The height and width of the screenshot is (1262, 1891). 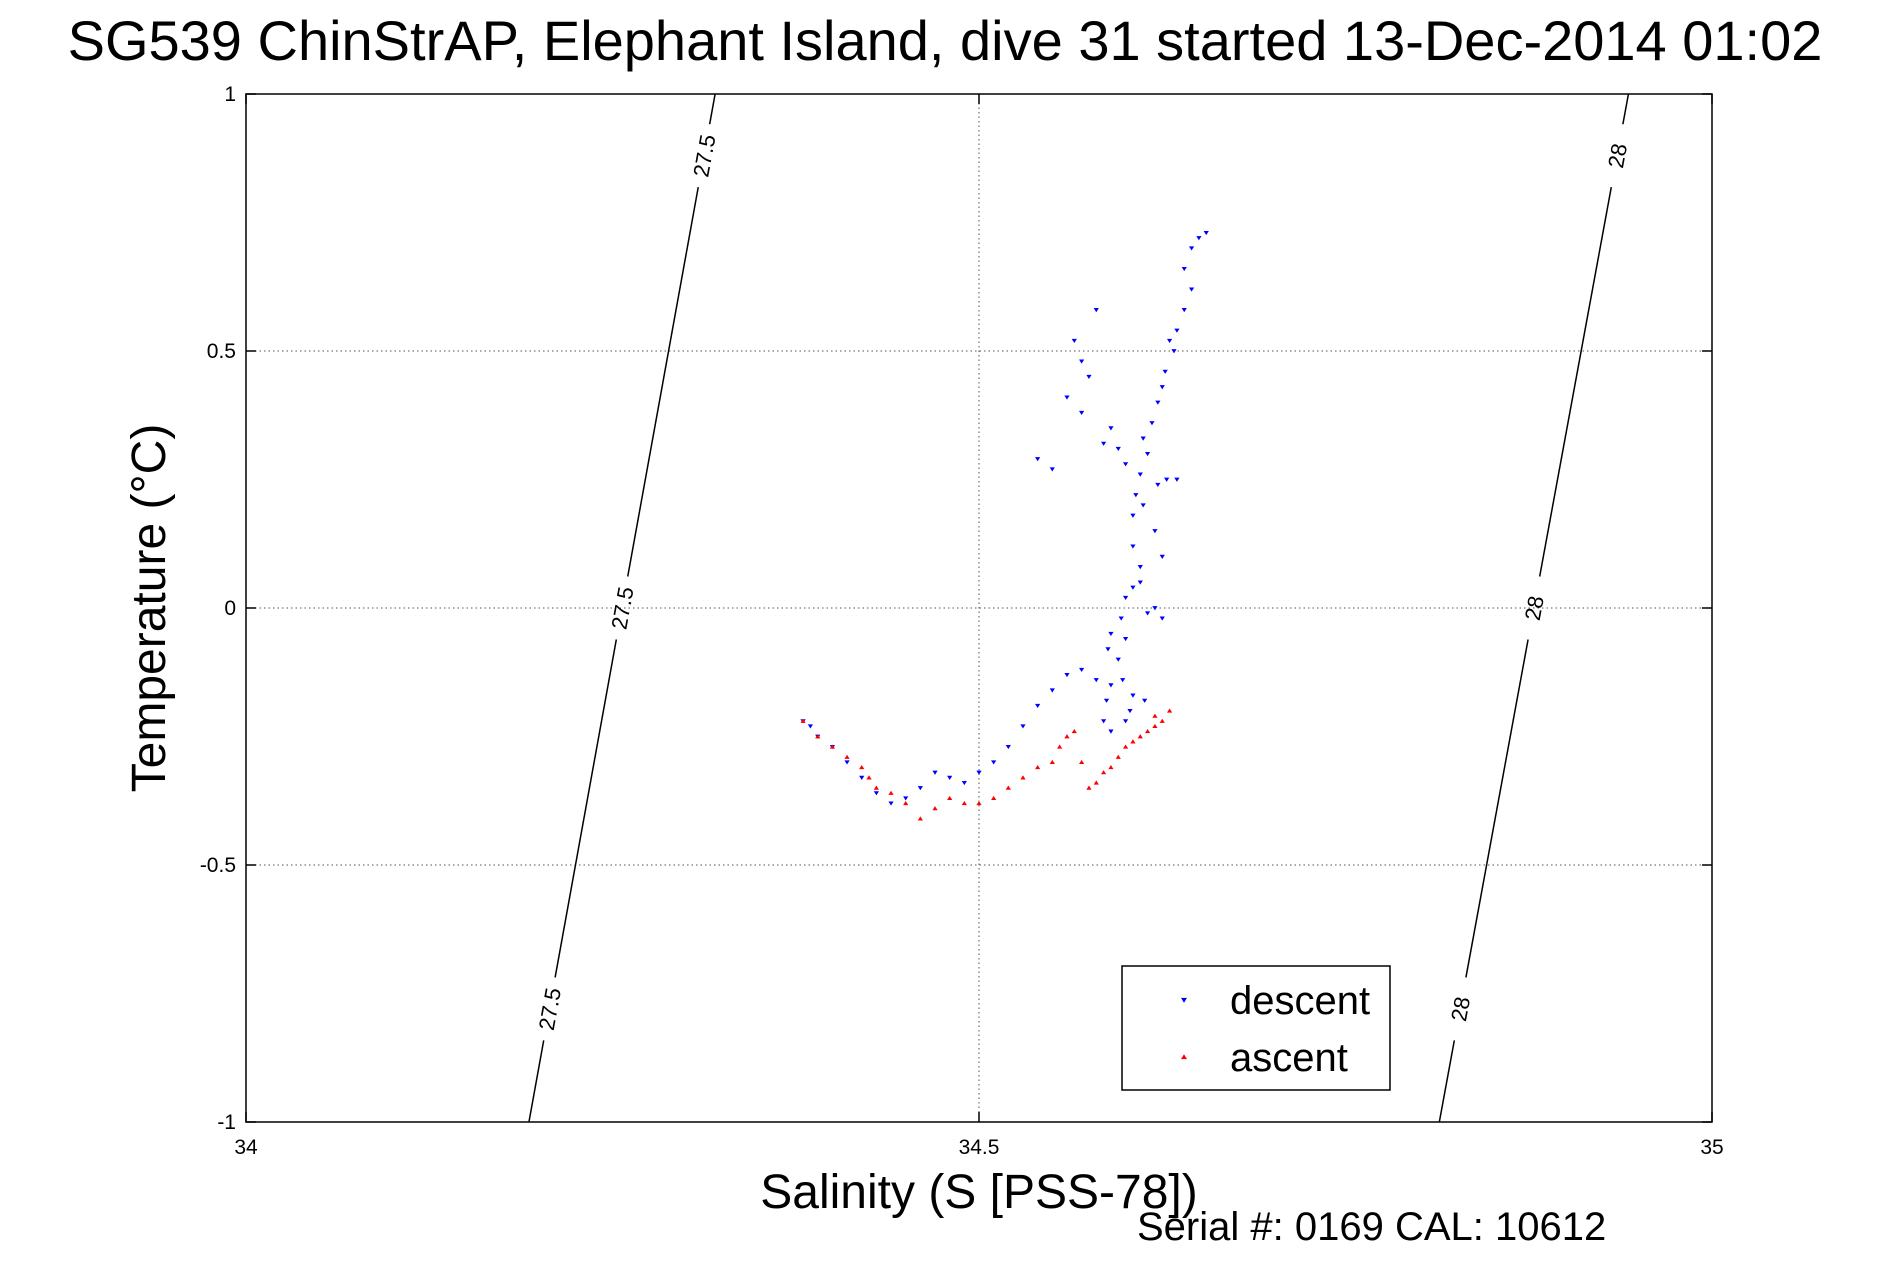 What do you see at coordinates (1184, 1000) in the screenshot?
I see `legend-marker-descent` at bounding box center [1184, 1000].